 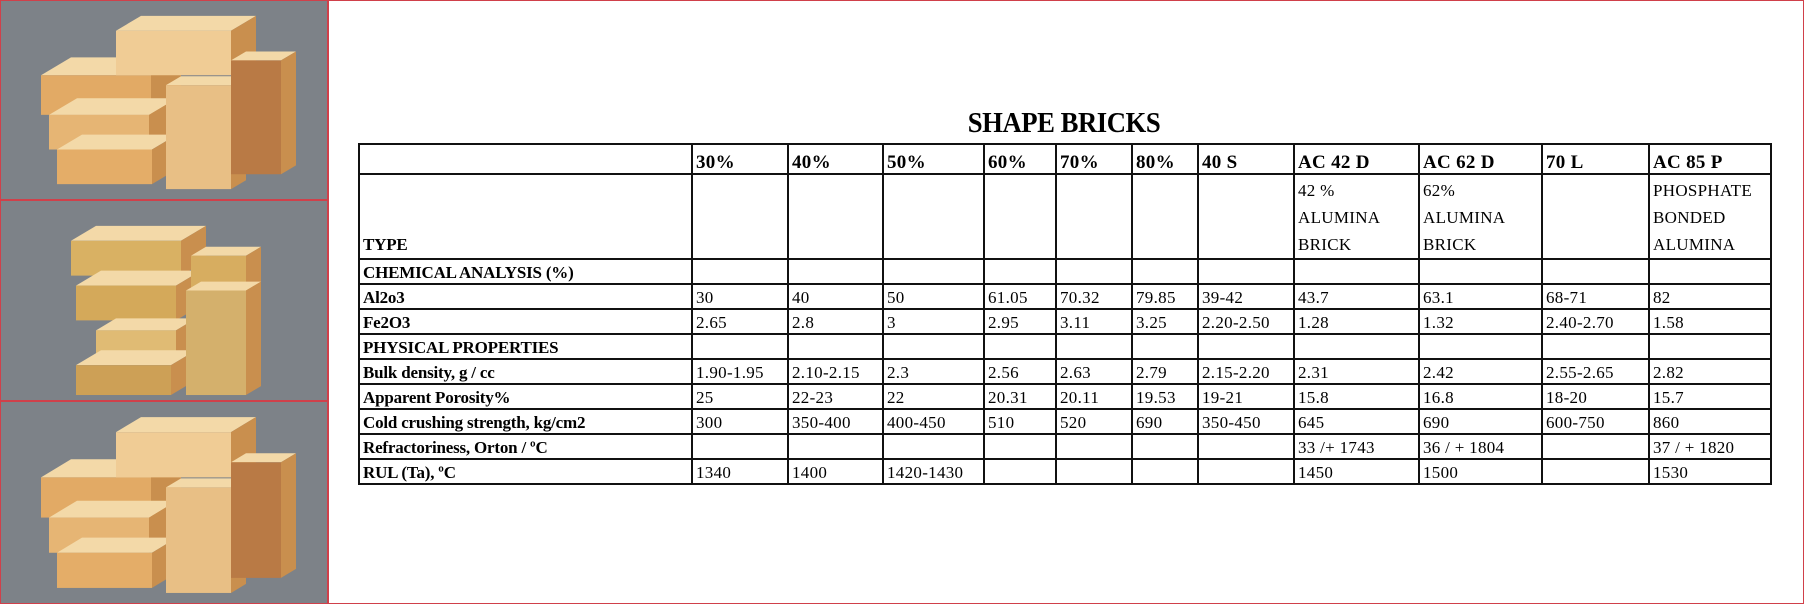 I want to click on table-cell: 2.95, so click(x=1020, y=321).